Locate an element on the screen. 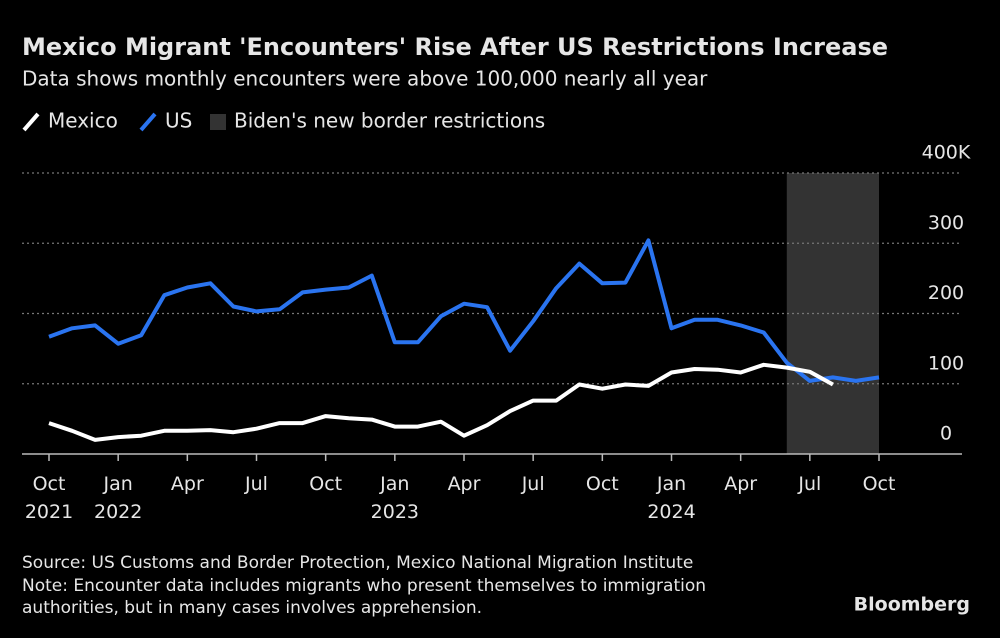 The height and width of the screenshot is (638, 1000). y-tick-label: 400K is located at coordinates (946, 153).